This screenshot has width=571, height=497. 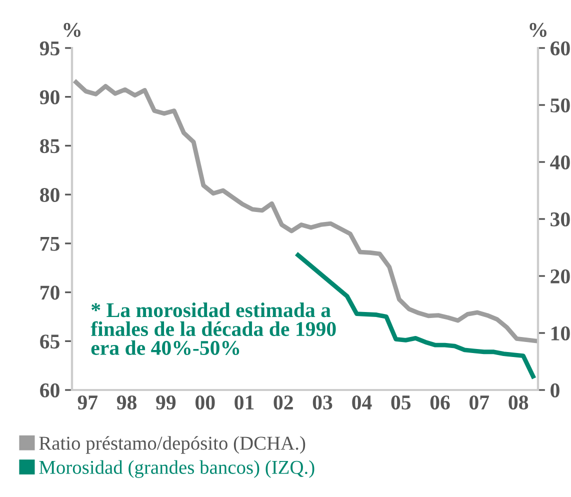 I want to click on y2-tick-label: 50, so click(x=560, y=105).